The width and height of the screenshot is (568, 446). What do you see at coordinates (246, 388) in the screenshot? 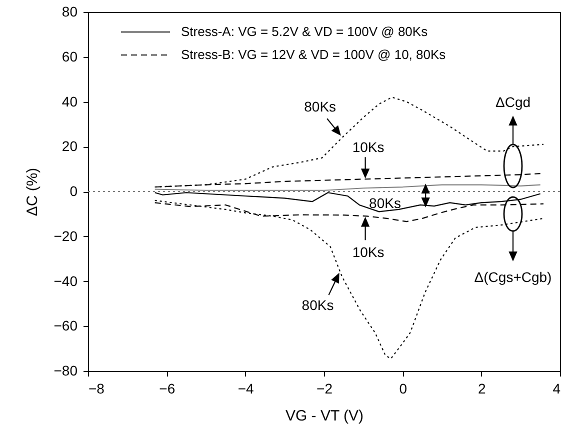
I see `x-tick-label: −4` at bounding box center [246, 388].